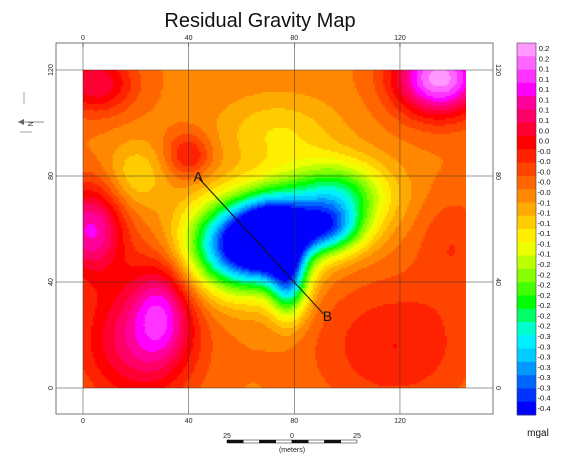 This screenshot has width=568, height=456. What do you see at coordinates (400, 421) in the screenshot?
I see `x-tick-label-bottom: 120` at bounding box center [400, 421].